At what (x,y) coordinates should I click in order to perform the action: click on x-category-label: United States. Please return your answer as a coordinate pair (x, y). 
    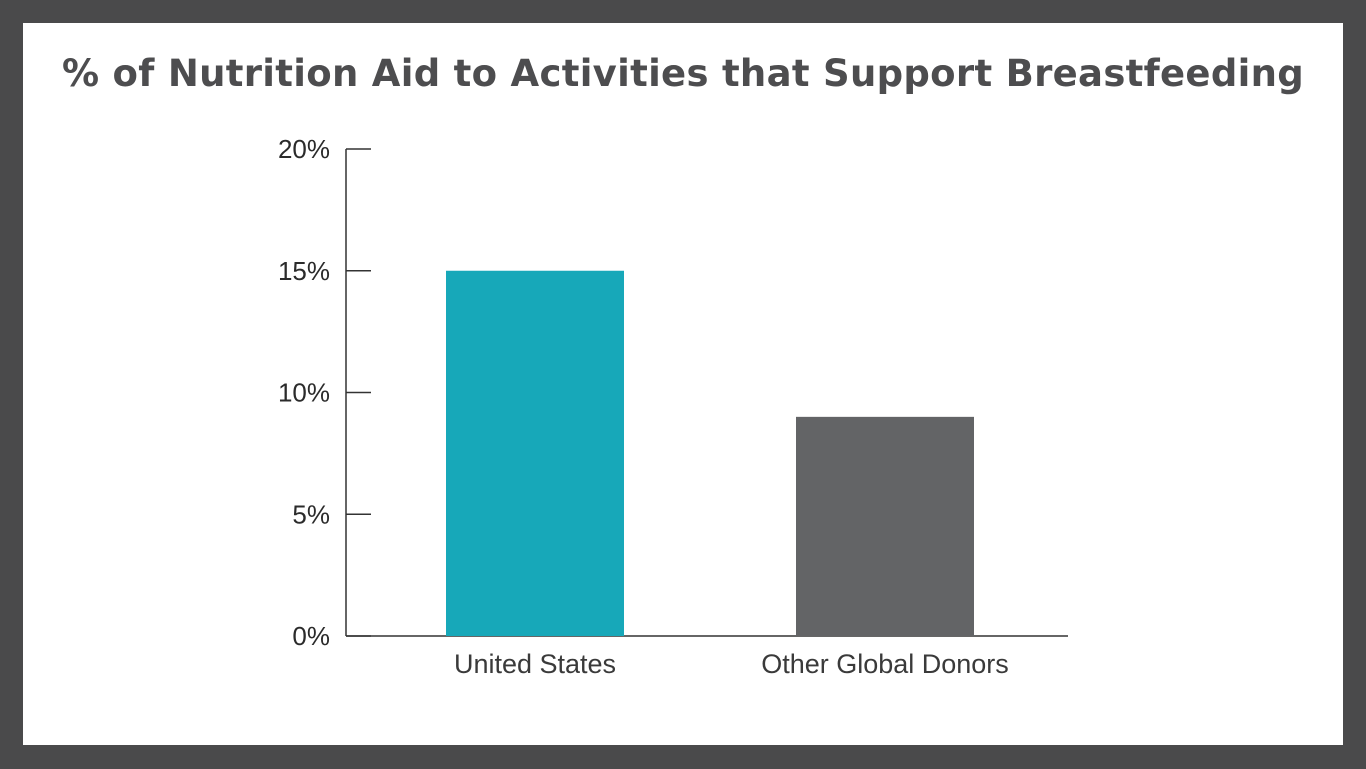
    Looking at the image, I should click on (535, 664).